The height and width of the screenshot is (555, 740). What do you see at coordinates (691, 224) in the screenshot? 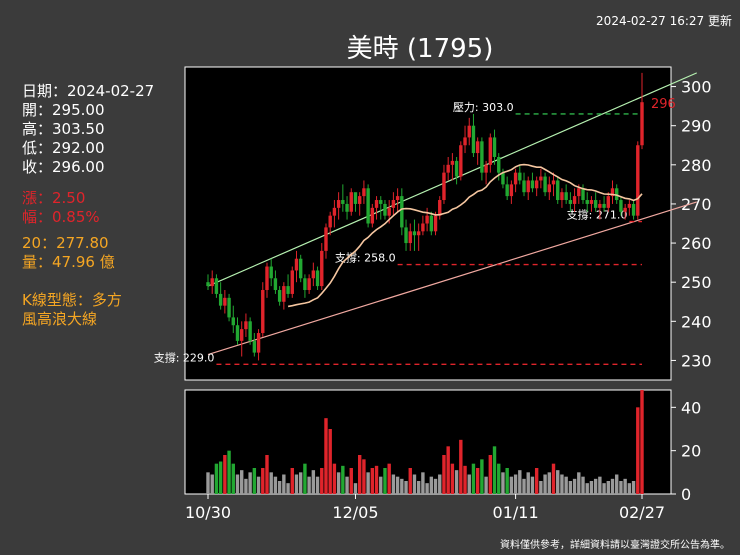
I see `price-axis: 230 240 250 260 270 280 290 300` at bounding box center [691, 224].